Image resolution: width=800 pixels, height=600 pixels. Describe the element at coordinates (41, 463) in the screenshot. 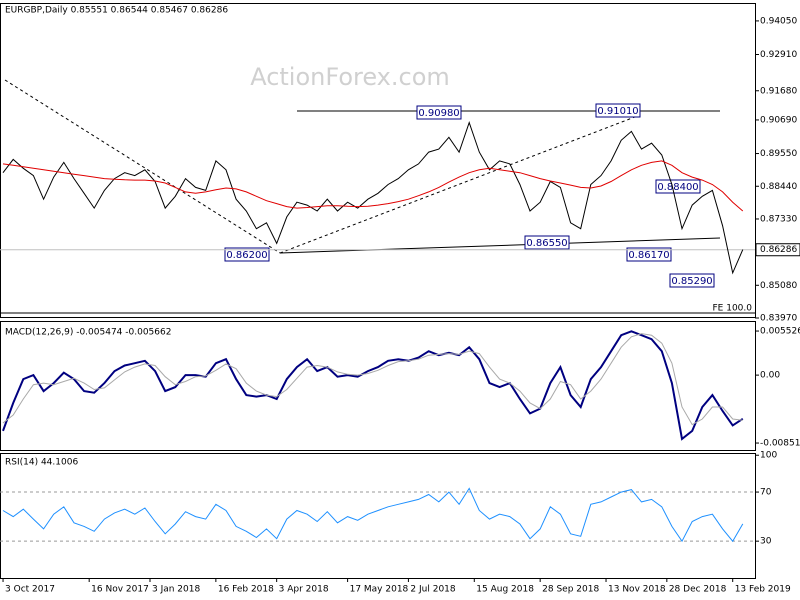

I see `rsi-title: RSI(14) 44.1006` at that location.